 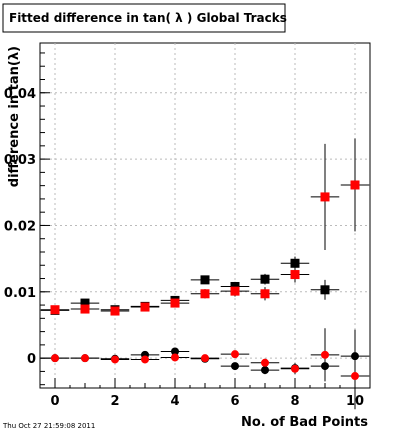 What do you see at coordinates (20, 94) in the screenshot?
I see `y-tick-label: 0.04` at bounding box center [20, 94].